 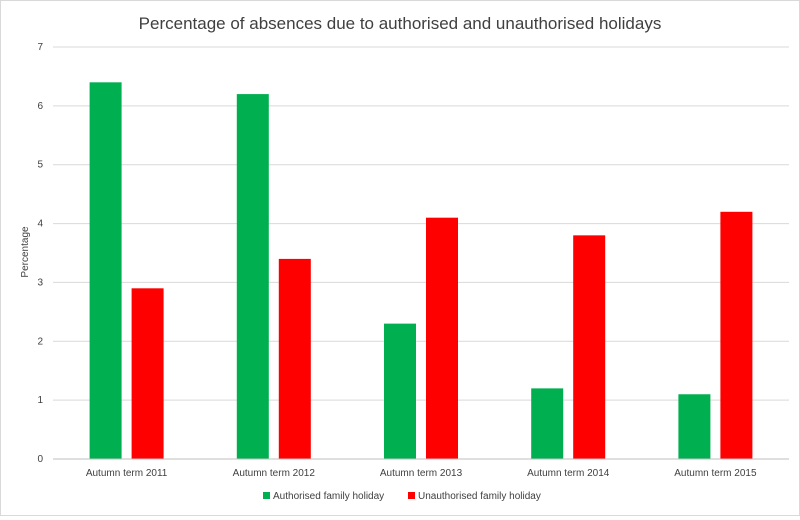 What do you see at coordinates (127, 473) in the screenshot?
I see `x-tick-label: Autumn term 2011` at bounding box center [127, 473].